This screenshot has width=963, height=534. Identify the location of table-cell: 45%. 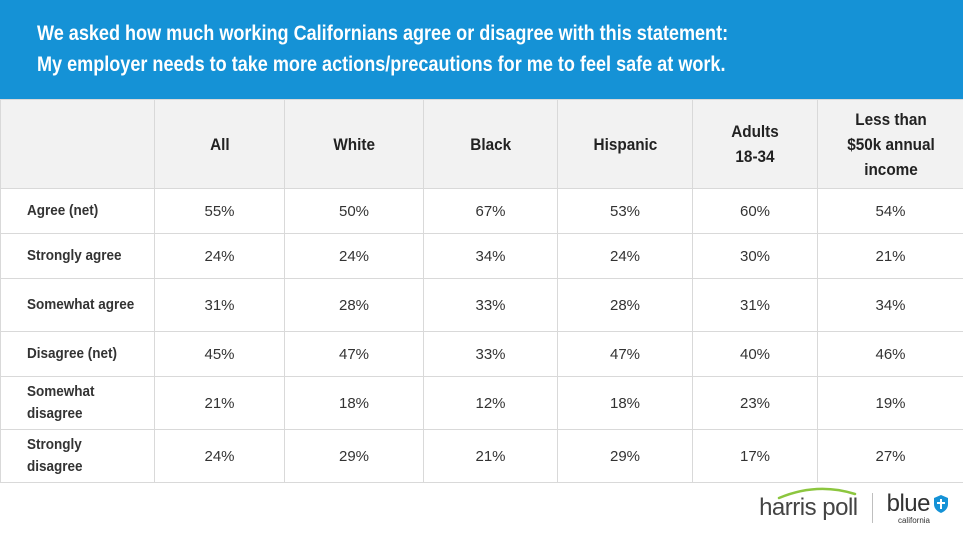
(219, 354).